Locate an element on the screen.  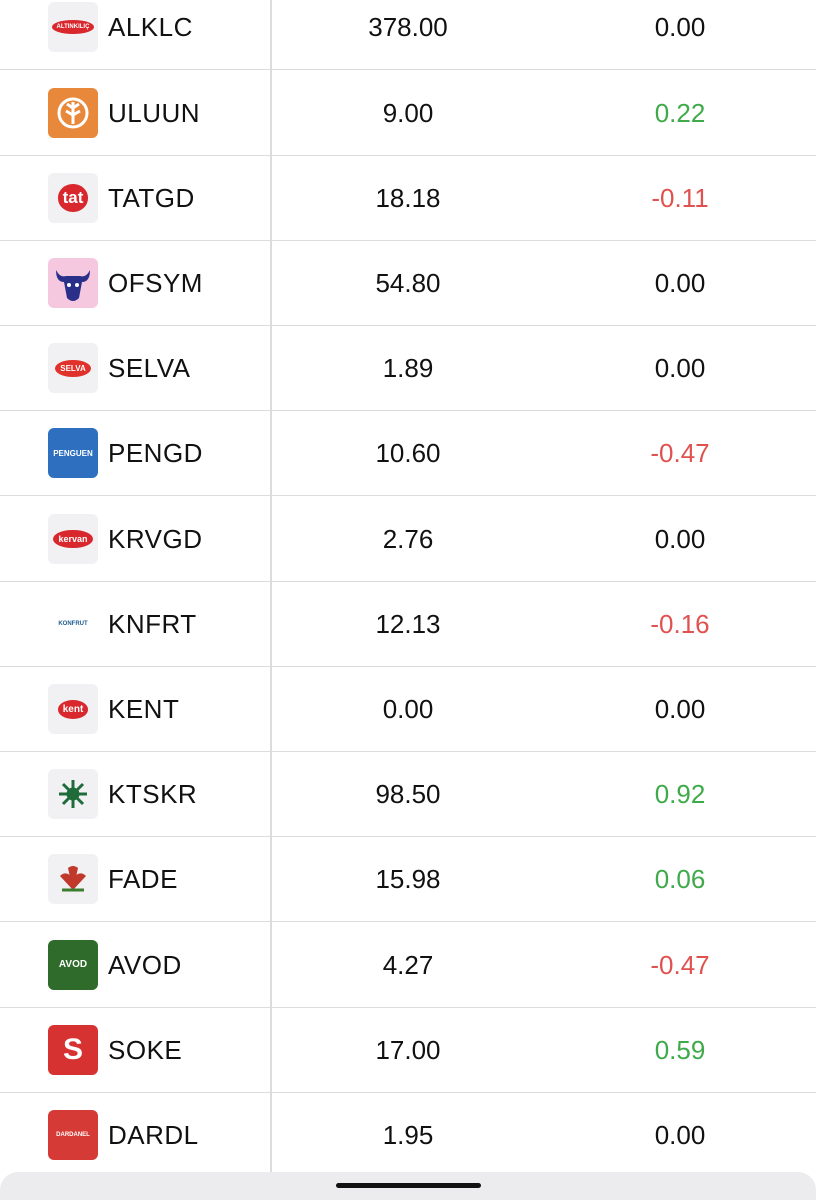
stock-logo: DARDANEL is located at coordinates (73, 1135).